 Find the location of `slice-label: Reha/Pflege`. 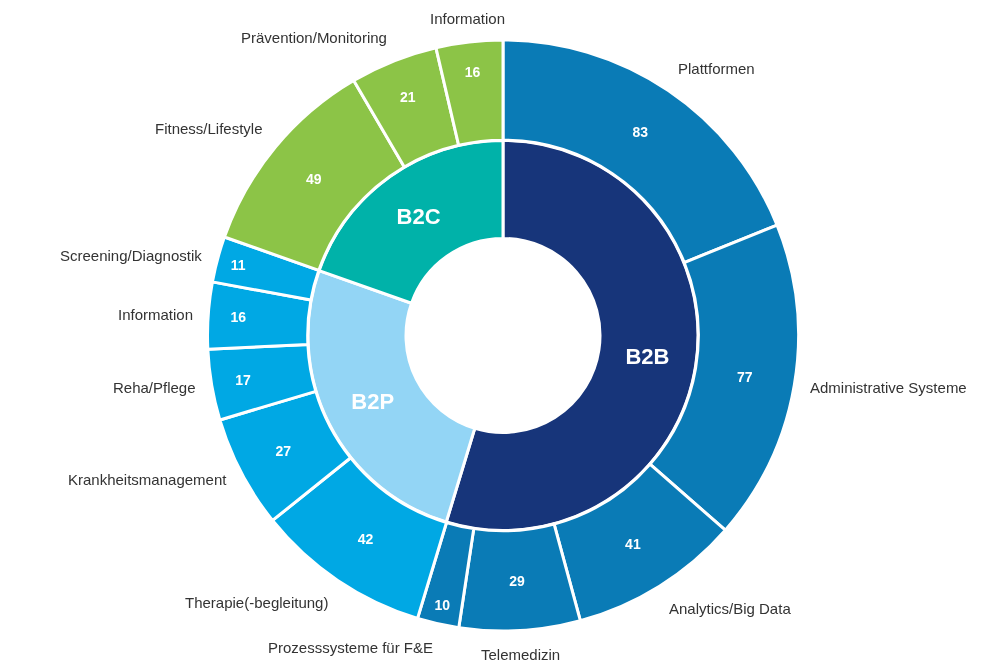

slice-label: Reha/Pflege is located at coordinates (154, 387).